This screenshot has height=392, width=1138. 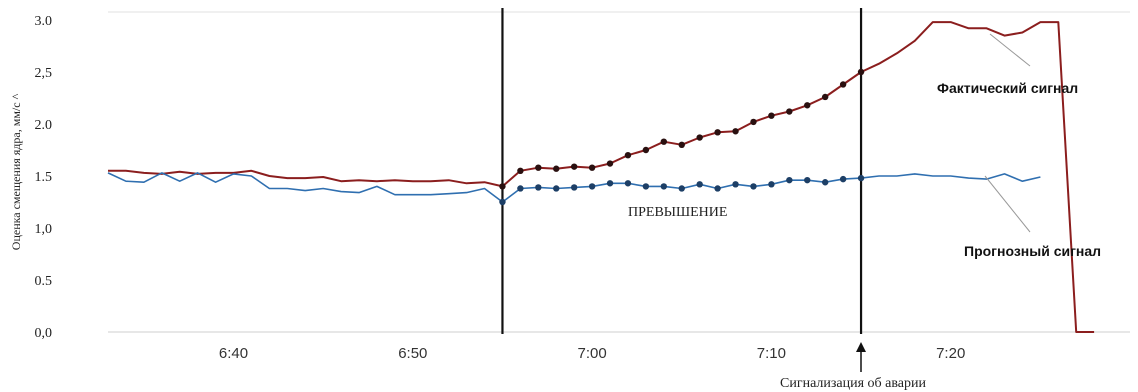 I want to click on x-tick-label: 6:50, so click(x=412, y=353).